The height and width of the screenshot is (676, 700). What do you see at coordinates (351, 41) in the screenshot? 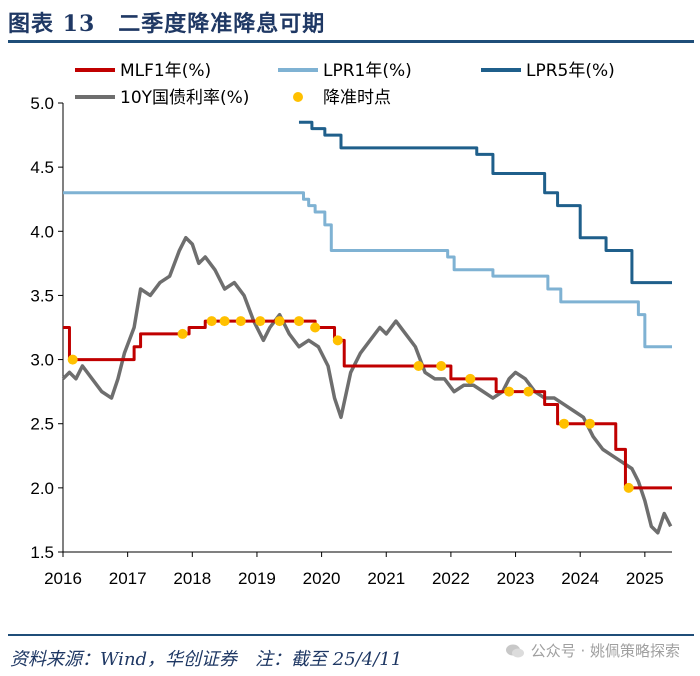
I see `title-rule` at bounding box center [351, 41].